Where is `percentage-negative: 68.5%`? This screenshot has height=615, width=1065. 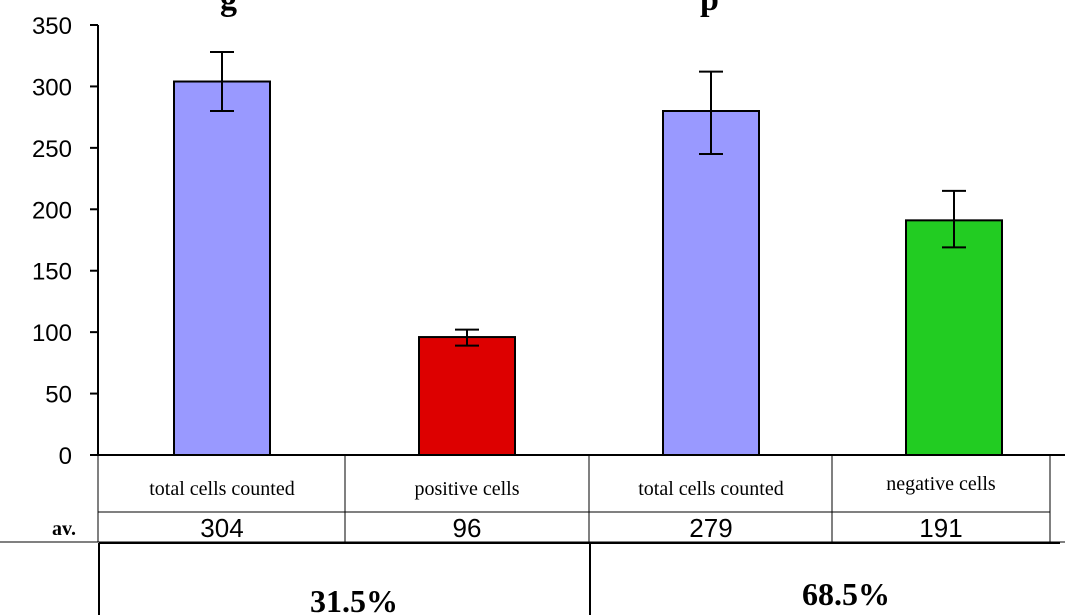
percentage-negative: 68.5% is located at coordinates (846, 594).